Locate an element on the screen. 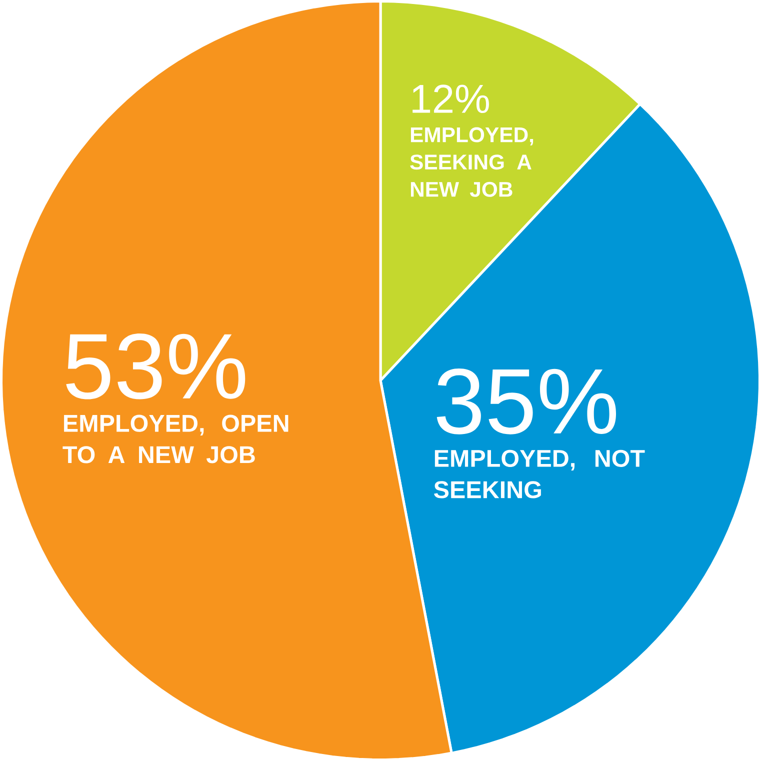  slice-label: EMPLOYED, NOT SEEKING is located at coordinates (539, 474).